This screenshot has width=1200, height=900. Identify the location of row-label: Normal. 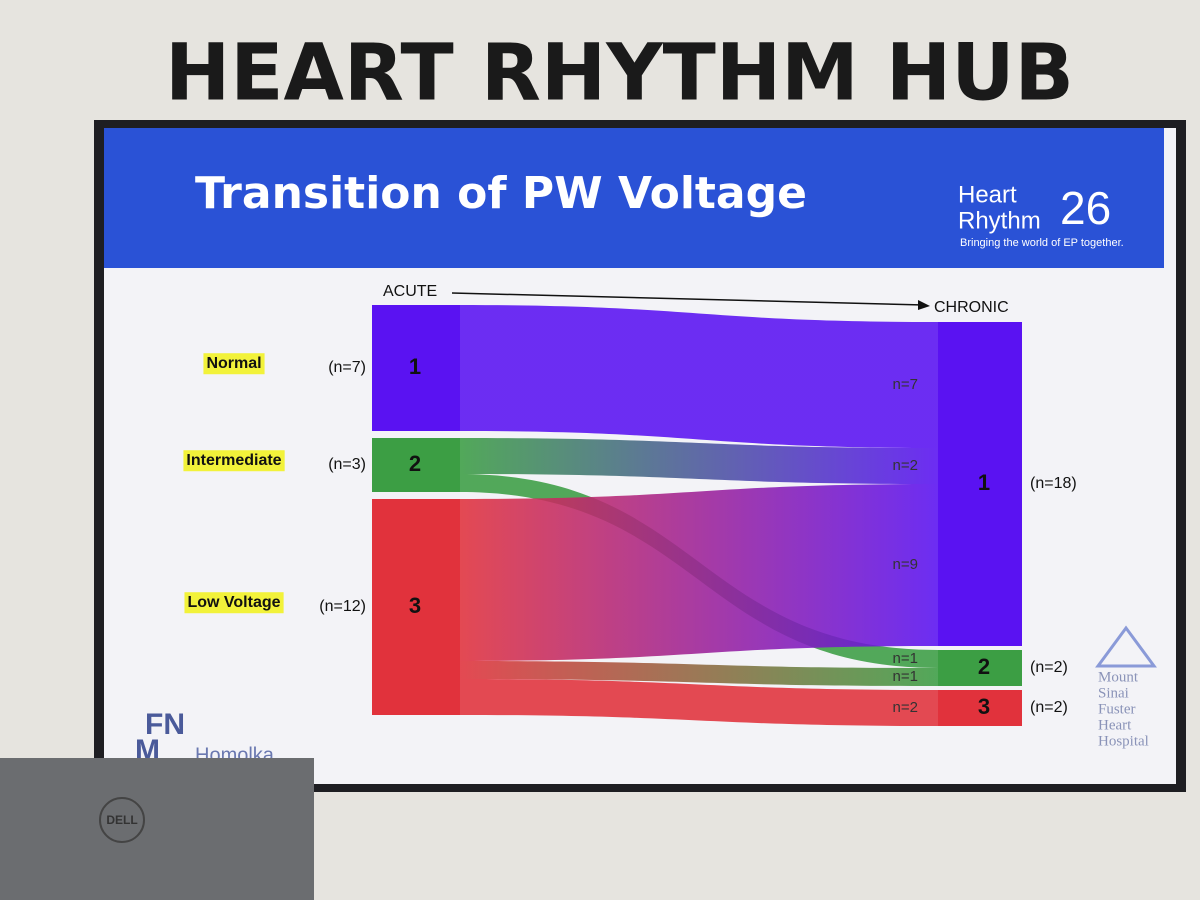
(233, 363).